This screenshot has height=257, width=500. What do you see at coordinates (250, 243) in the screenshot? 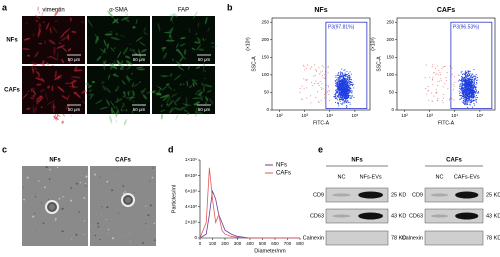
I see `x-tick-label: 400` at bounding box center [250, 243].